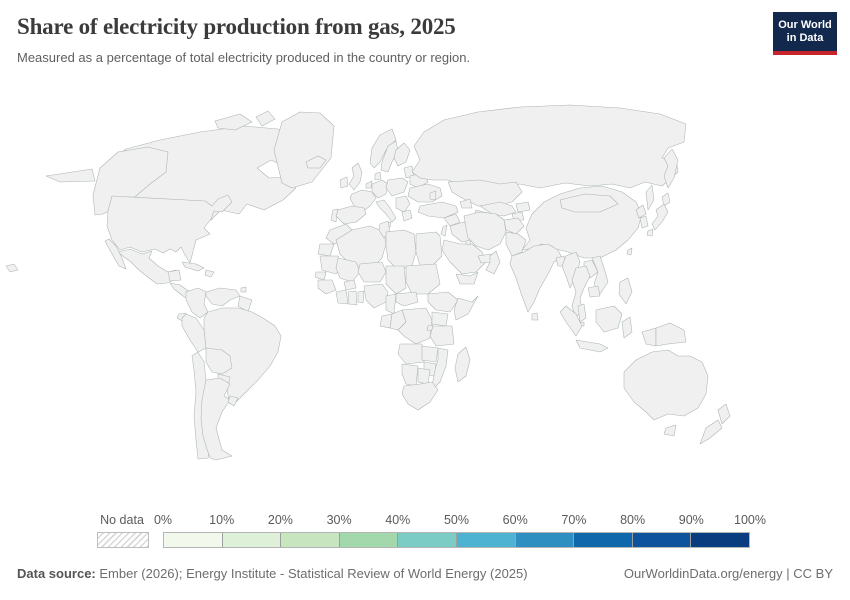 The height and width of the screenshot is (600, 850). What do you see at coordinates (243, 289) in the screenshot?
I see `country-trinidad-and-tobago` at bounding box center [243, 289].